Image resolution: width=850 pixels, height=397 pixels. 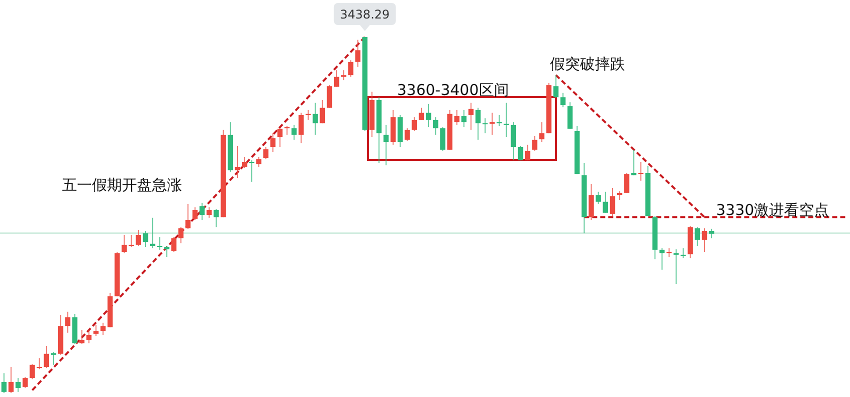 What do you see at coordinates (773, 210) in the screenshot?
I see `annotation: 3330激进看空点` at bounding box center [773, 210].